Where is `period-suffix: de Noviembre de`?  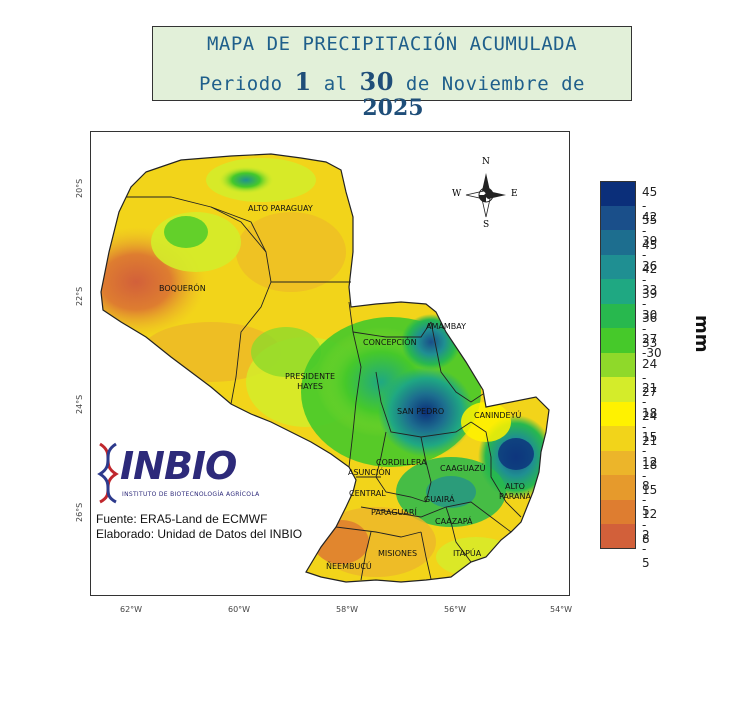 period-suffix: de Noviembre de is located at coordinates (495, 84).